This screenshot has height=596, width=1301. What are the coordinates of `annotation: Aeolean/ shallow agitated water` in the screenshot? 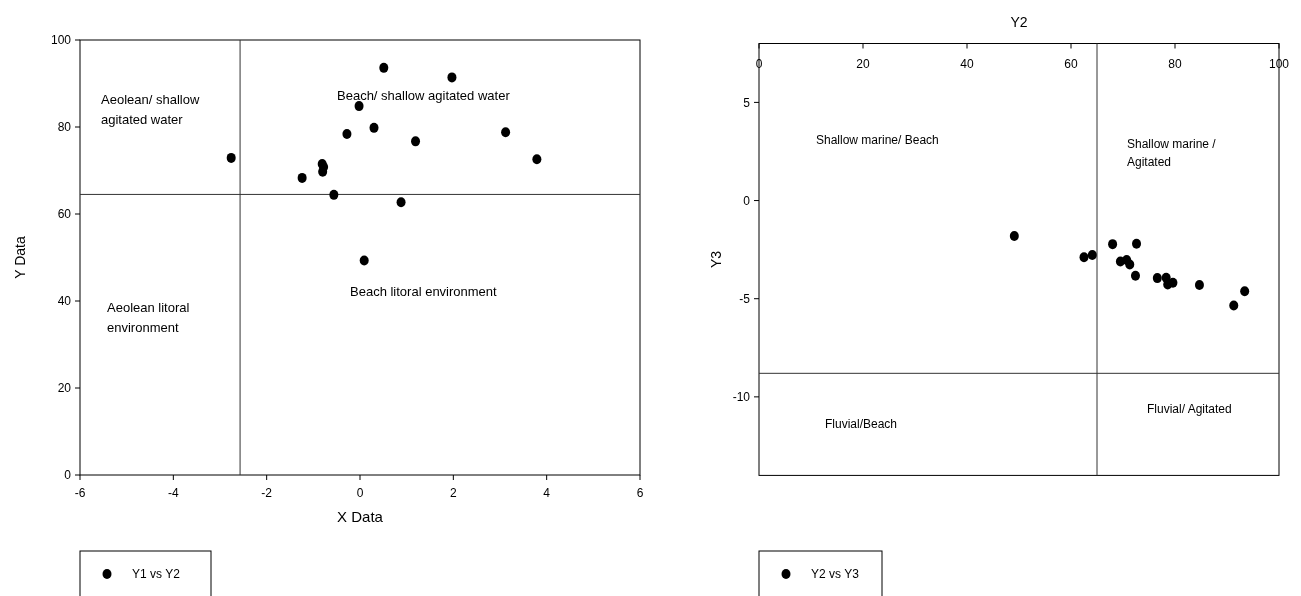 It's located at (150, 110).